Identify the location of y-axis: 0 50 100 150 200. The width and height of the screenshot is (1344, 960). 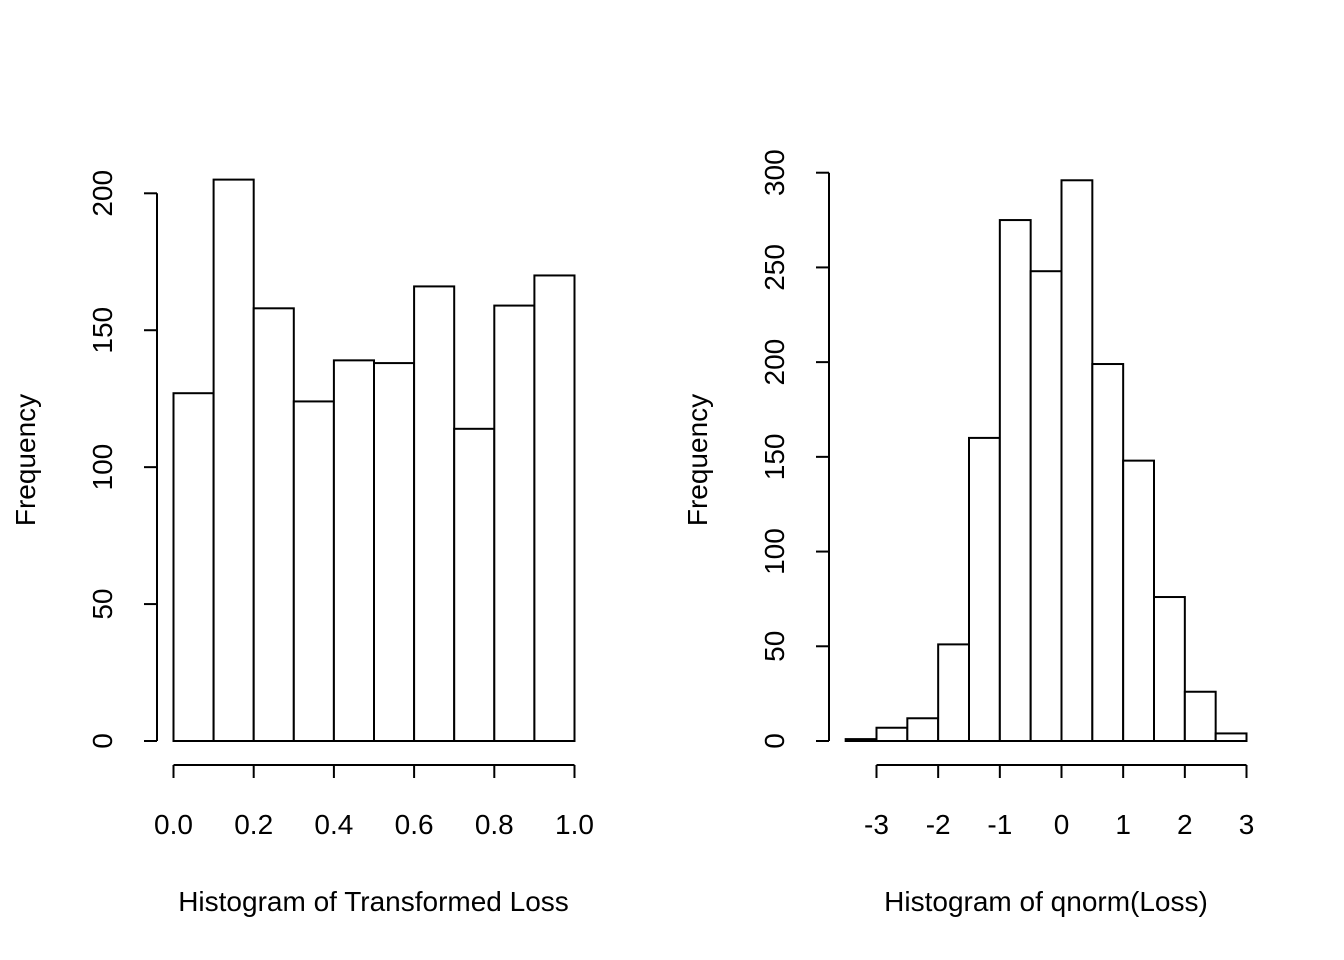
(122, 459).